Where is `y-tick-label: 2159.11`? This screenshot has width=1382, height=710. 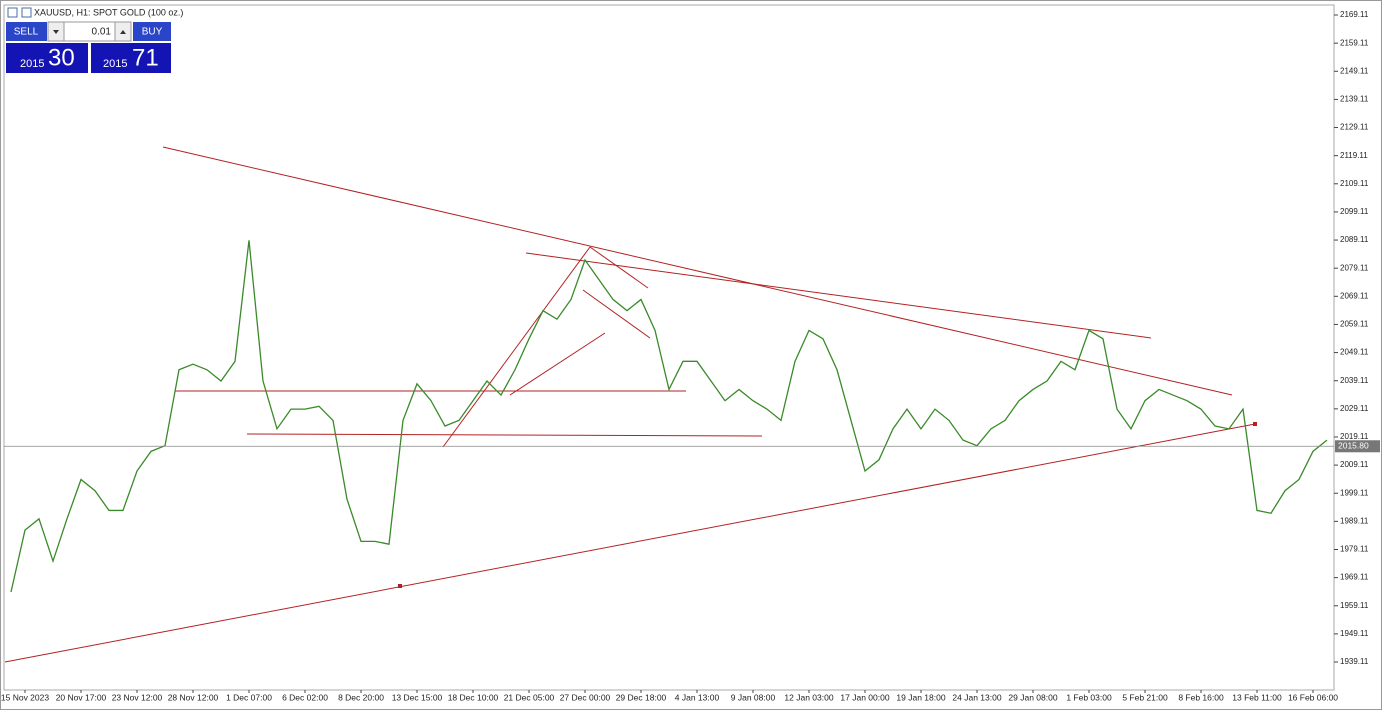 y-tick-label: 2159.11 is located at coordinates (1354, 42).